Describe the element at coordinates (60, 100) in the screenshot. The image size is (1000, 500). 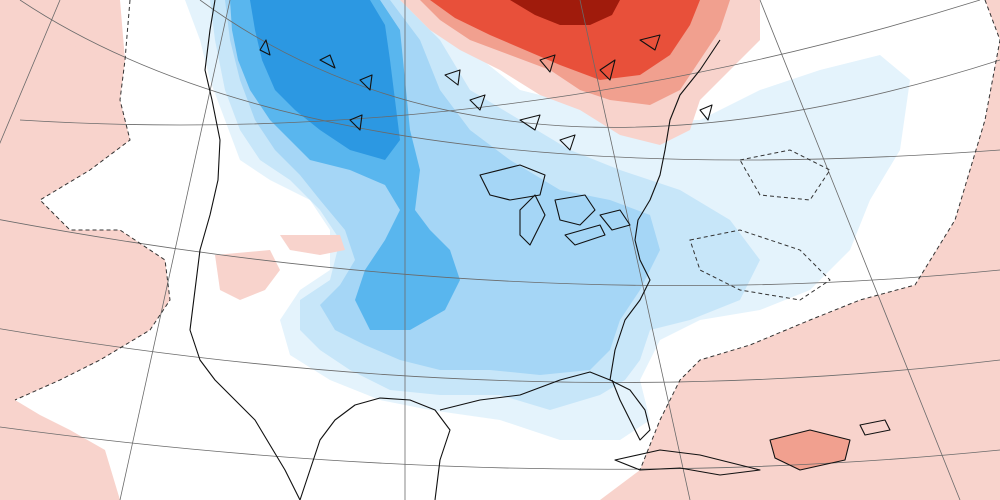
I see `warm-anomaly-pacific-west` at that location.